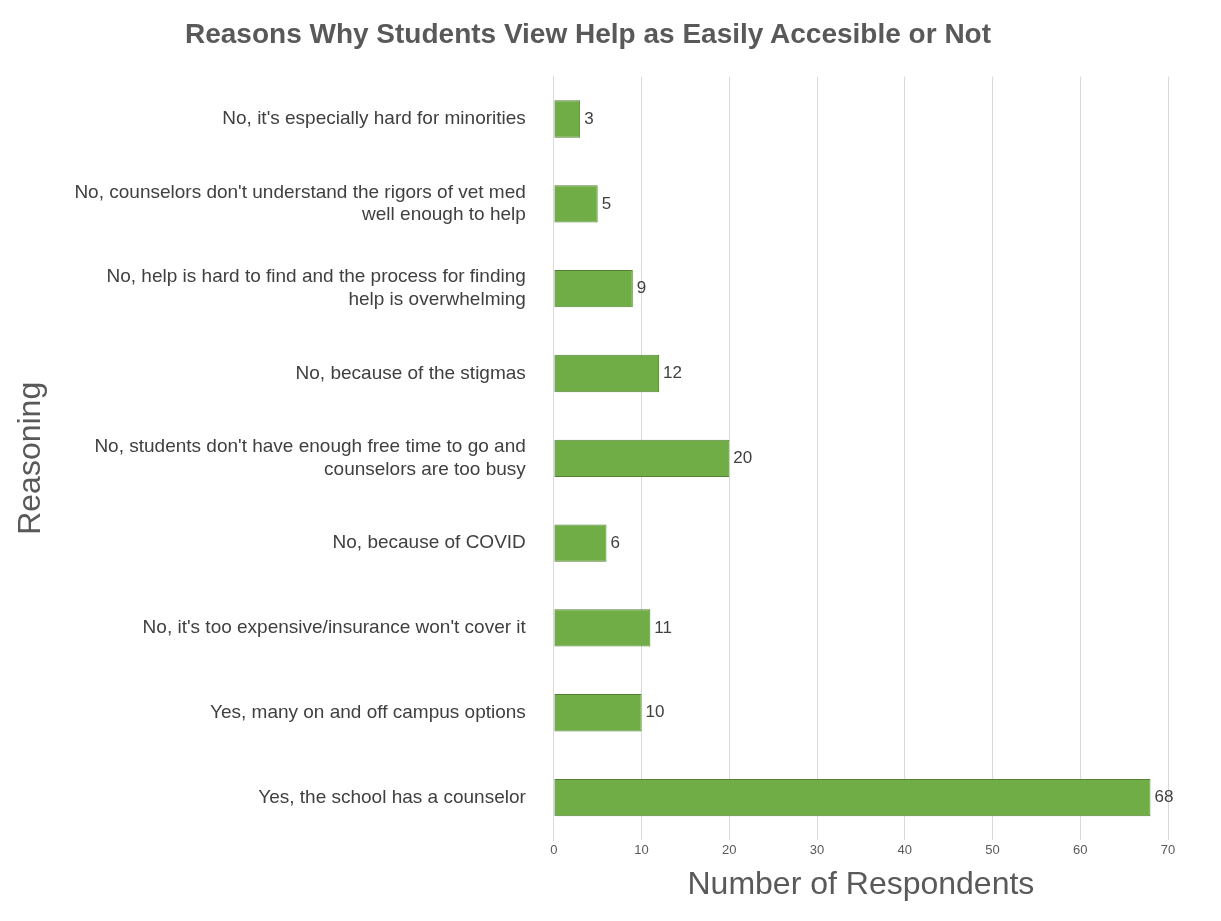 The width and height of the screenshot is (1221, 921). Describe the element at coordinates (589, 118) in the screenshot. I see `data-label: 3` at that location.